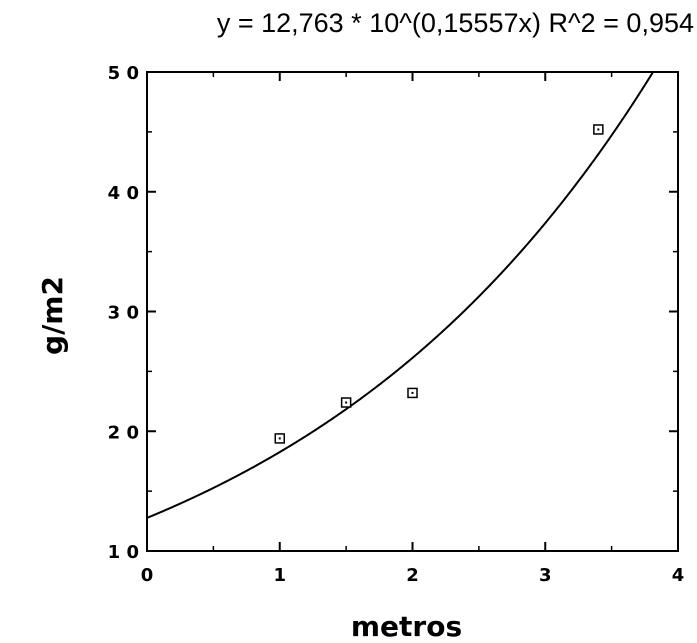 The height and width of the screenshot is (643, 697). What do you see at coordinates (545, 575) in the screenshot?
I see `x-tick-label: 3` at bounding box center [545, 575].